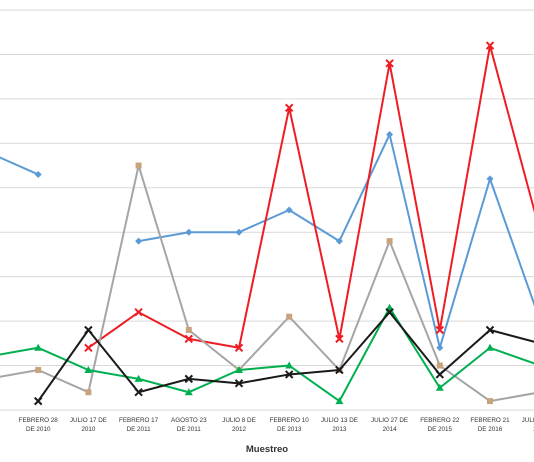  I want to click on x-axis-title: Muestreo, so click(267, 449).